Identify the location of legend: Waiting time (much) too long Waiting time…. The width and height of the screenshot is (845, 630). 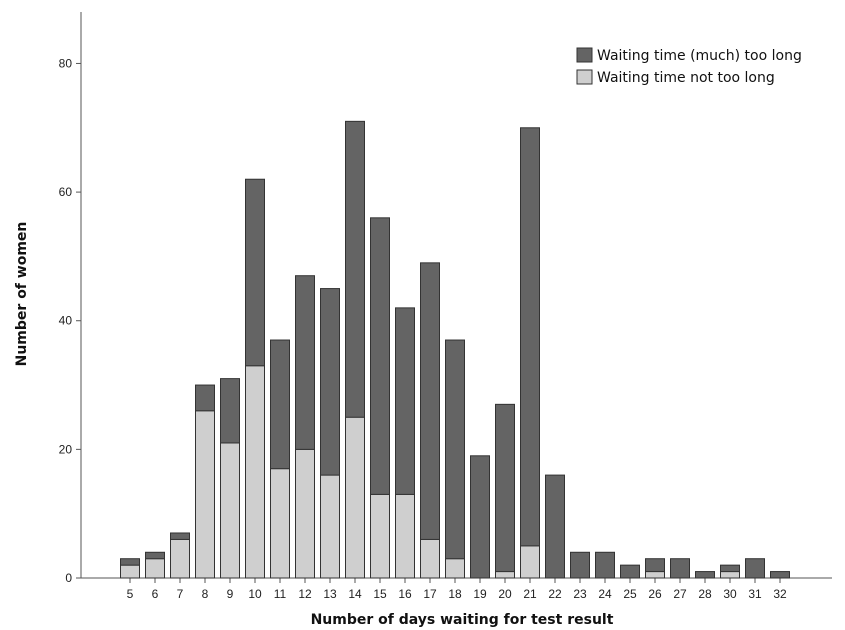
(689, 66).